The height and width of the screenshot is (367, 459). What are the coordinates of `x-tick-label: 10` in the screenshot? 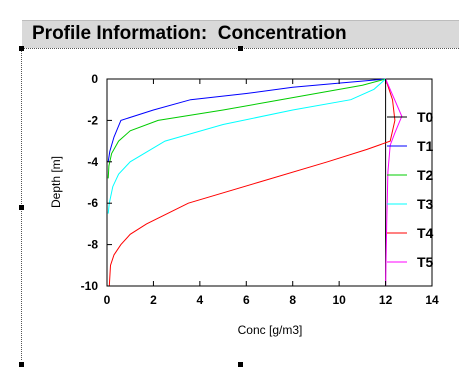 It's located at (339, 300).